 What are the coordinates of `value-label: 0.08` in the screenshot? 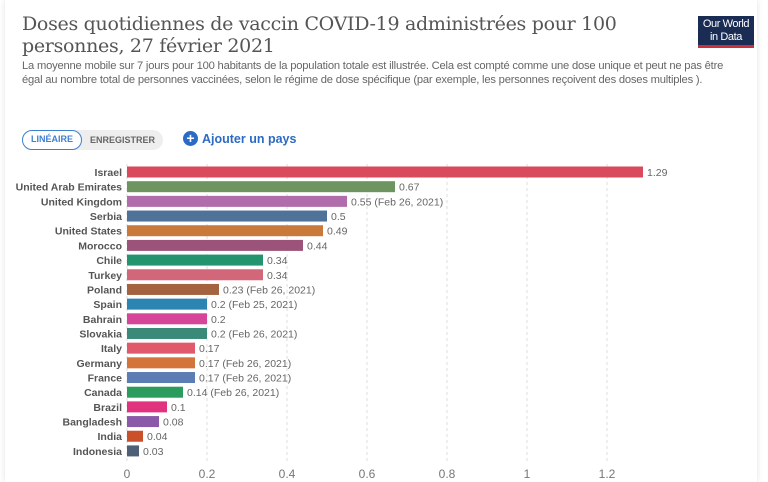 It's located at (173, 423).